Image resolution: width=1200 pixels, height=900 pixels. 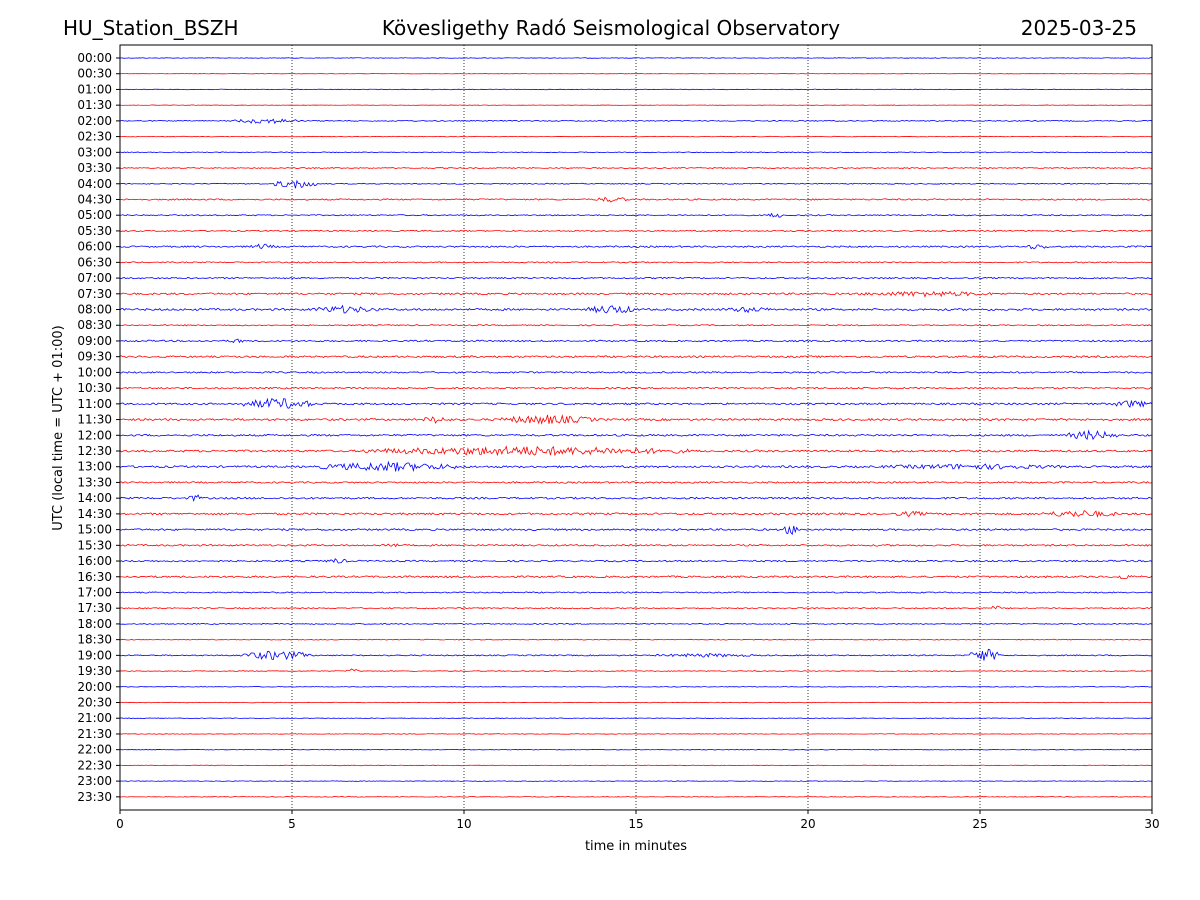 What do you see at coordinates (463, 824) in the screenshot?
I see `x-tick-label-2: 10` at bounding box center [463, 824].